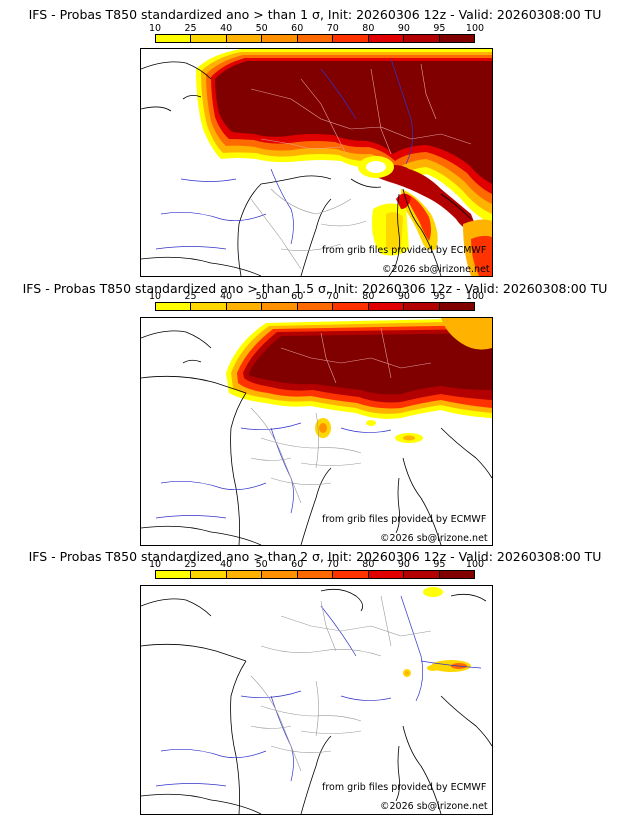  What do you see at coordinates (436, 269) in the screenshot?
I see `panel-1-copyright: ©2026 sb@irizone.net` at bounding box center [436, 269].